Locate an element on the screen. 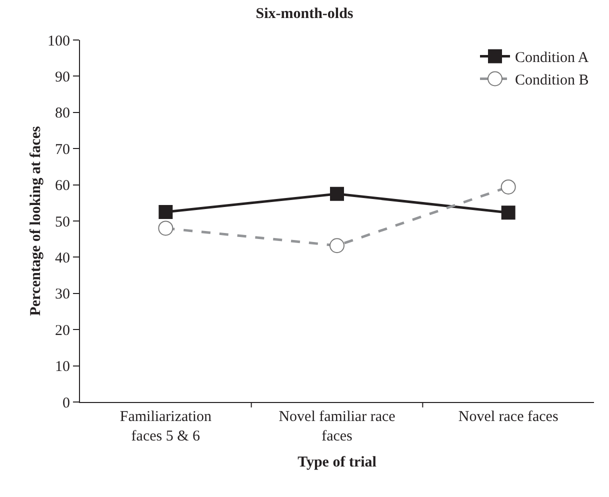 This screenshot has height=497, width=609. y-tick-label: 50 is located at coordinates (62, 222).